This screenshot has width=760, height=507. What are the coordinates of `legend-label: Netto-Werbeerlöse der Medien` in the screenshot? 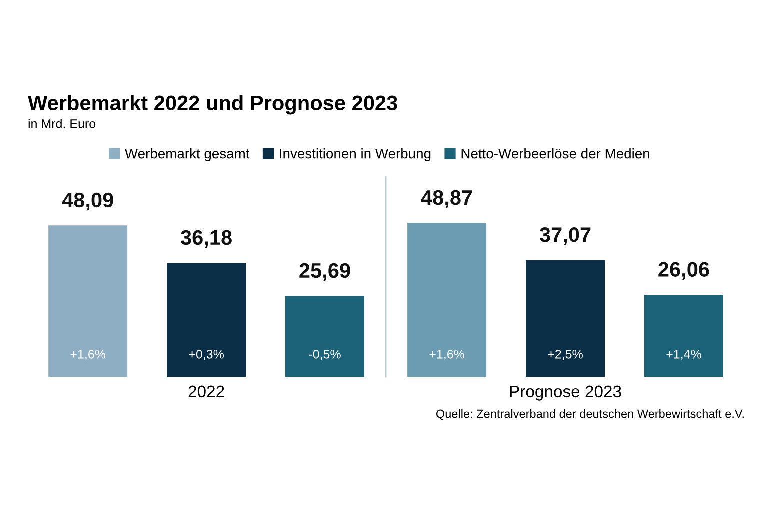 It's located at (556, 153).